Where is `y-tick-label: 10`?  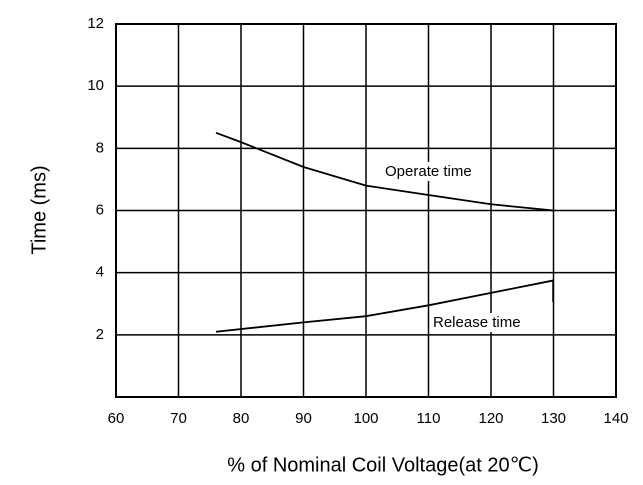
y-tick-label: 10 is located at coordinates (95, 85).